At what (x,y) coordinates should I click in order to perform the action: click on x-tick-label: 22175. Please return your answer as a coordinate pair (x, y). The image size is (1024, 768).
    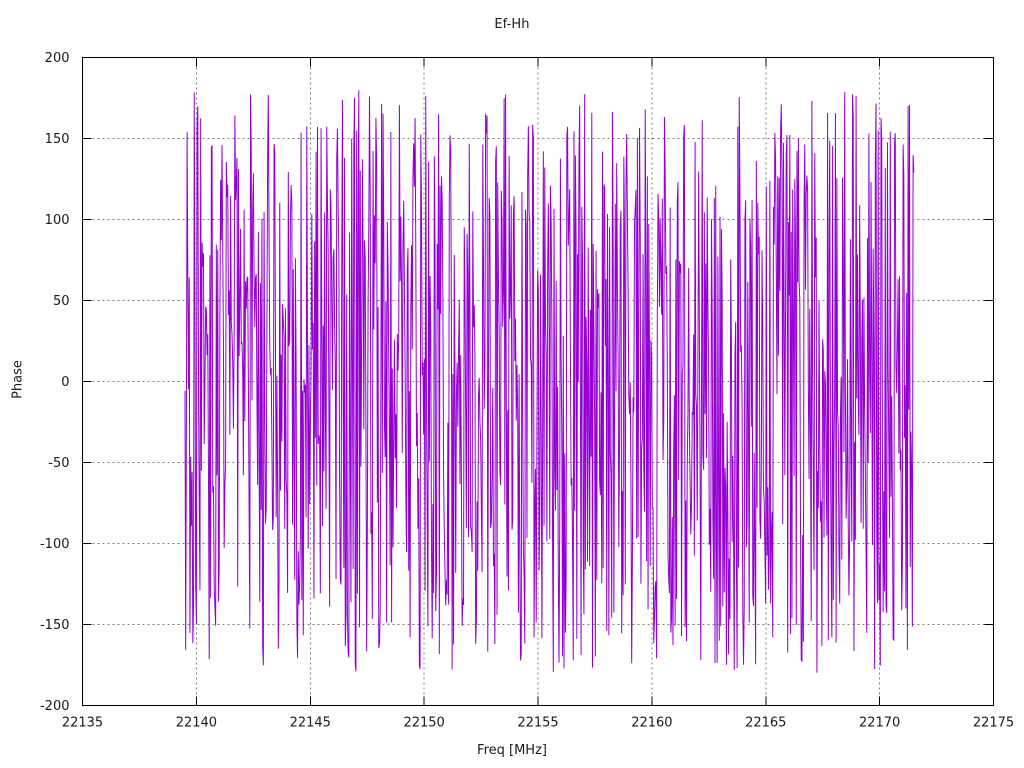
    Looking at the image, I should click on (993, 723).